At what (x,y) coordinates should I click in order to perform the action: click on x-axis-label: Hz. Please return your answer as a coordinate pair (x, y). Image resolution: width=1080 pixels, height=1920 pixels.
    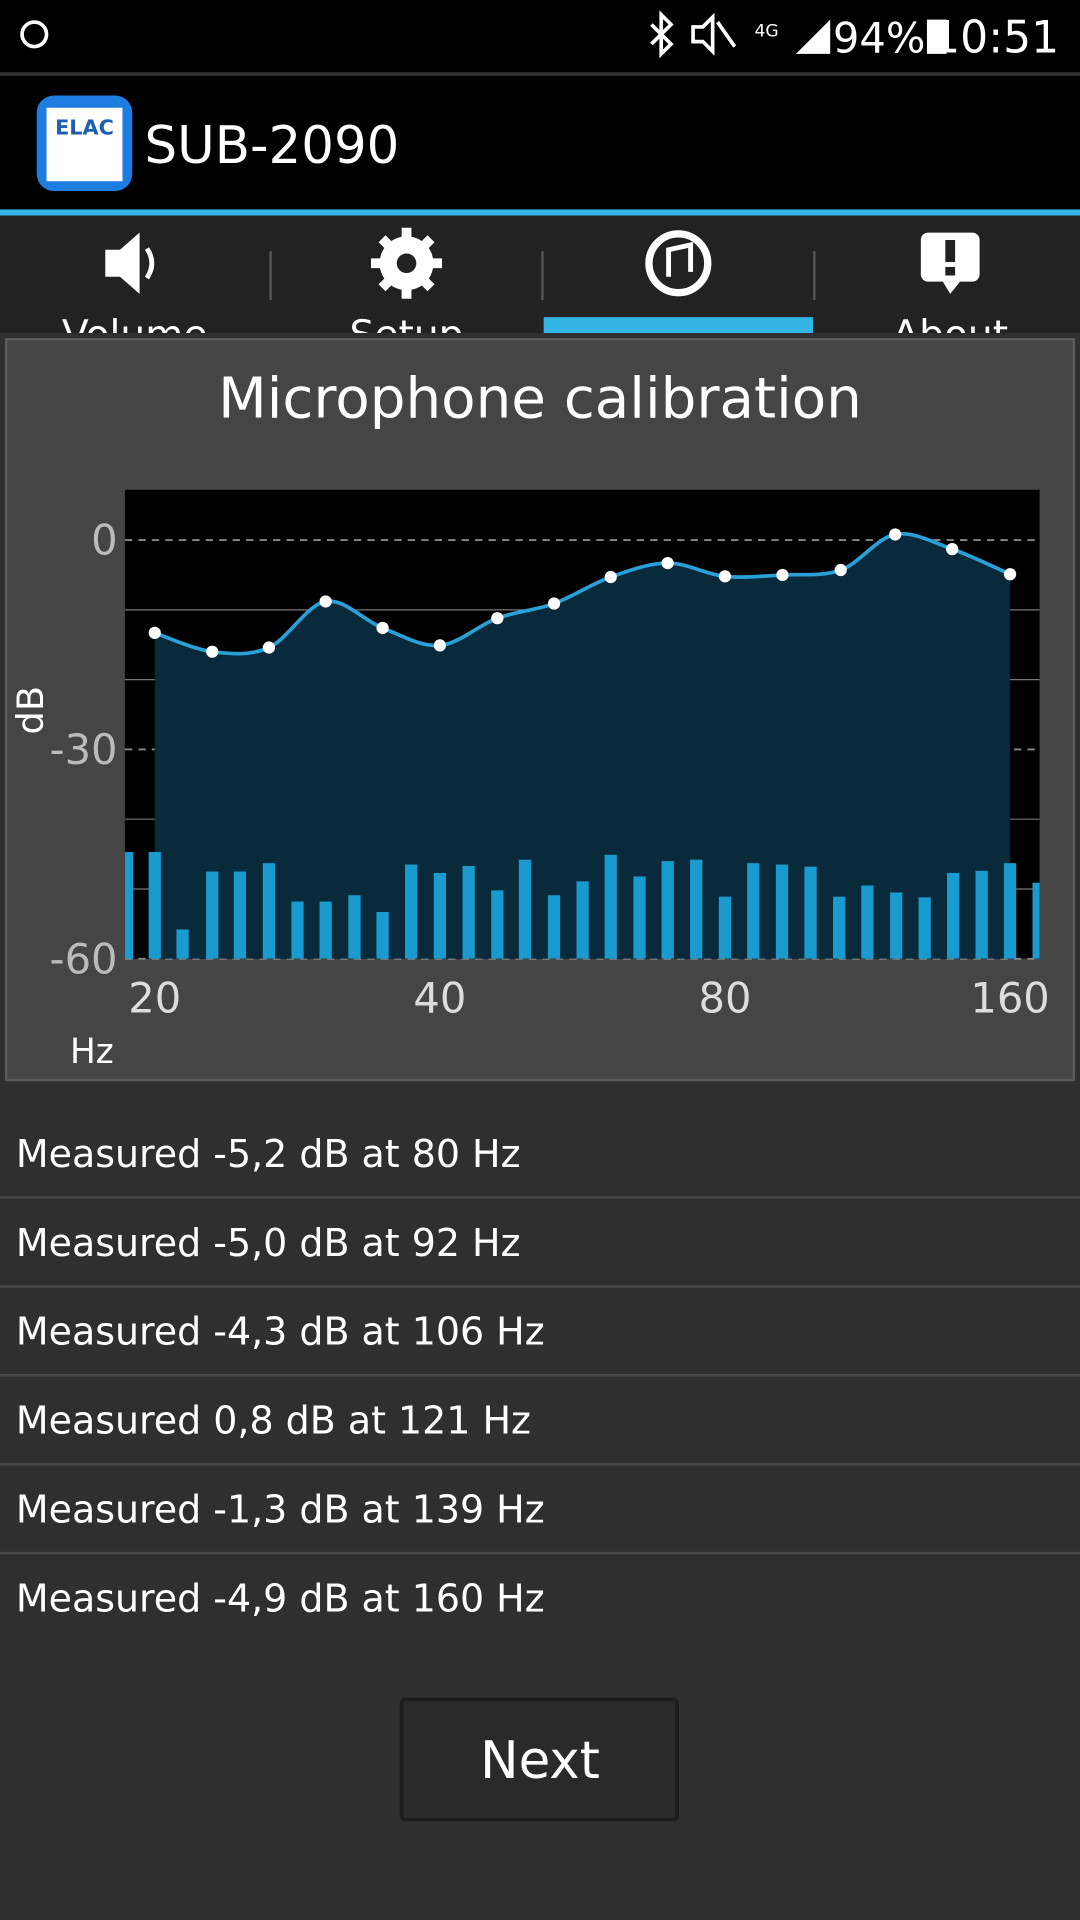
    Looking at the image, I should click on (92, 1052).